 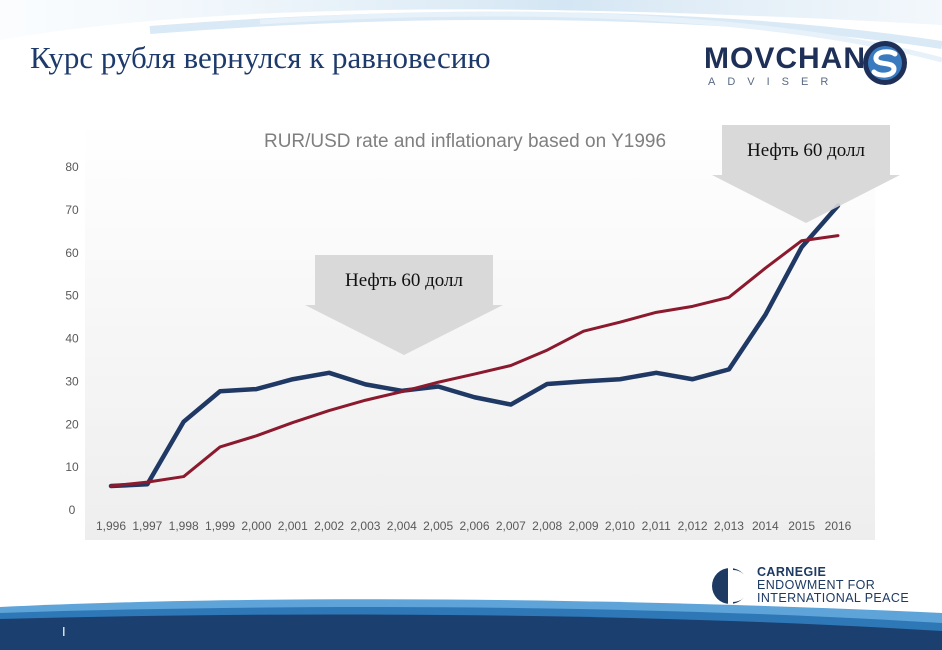 I want to click on x-tick-label: 2,002, so click(x=329, y=526).